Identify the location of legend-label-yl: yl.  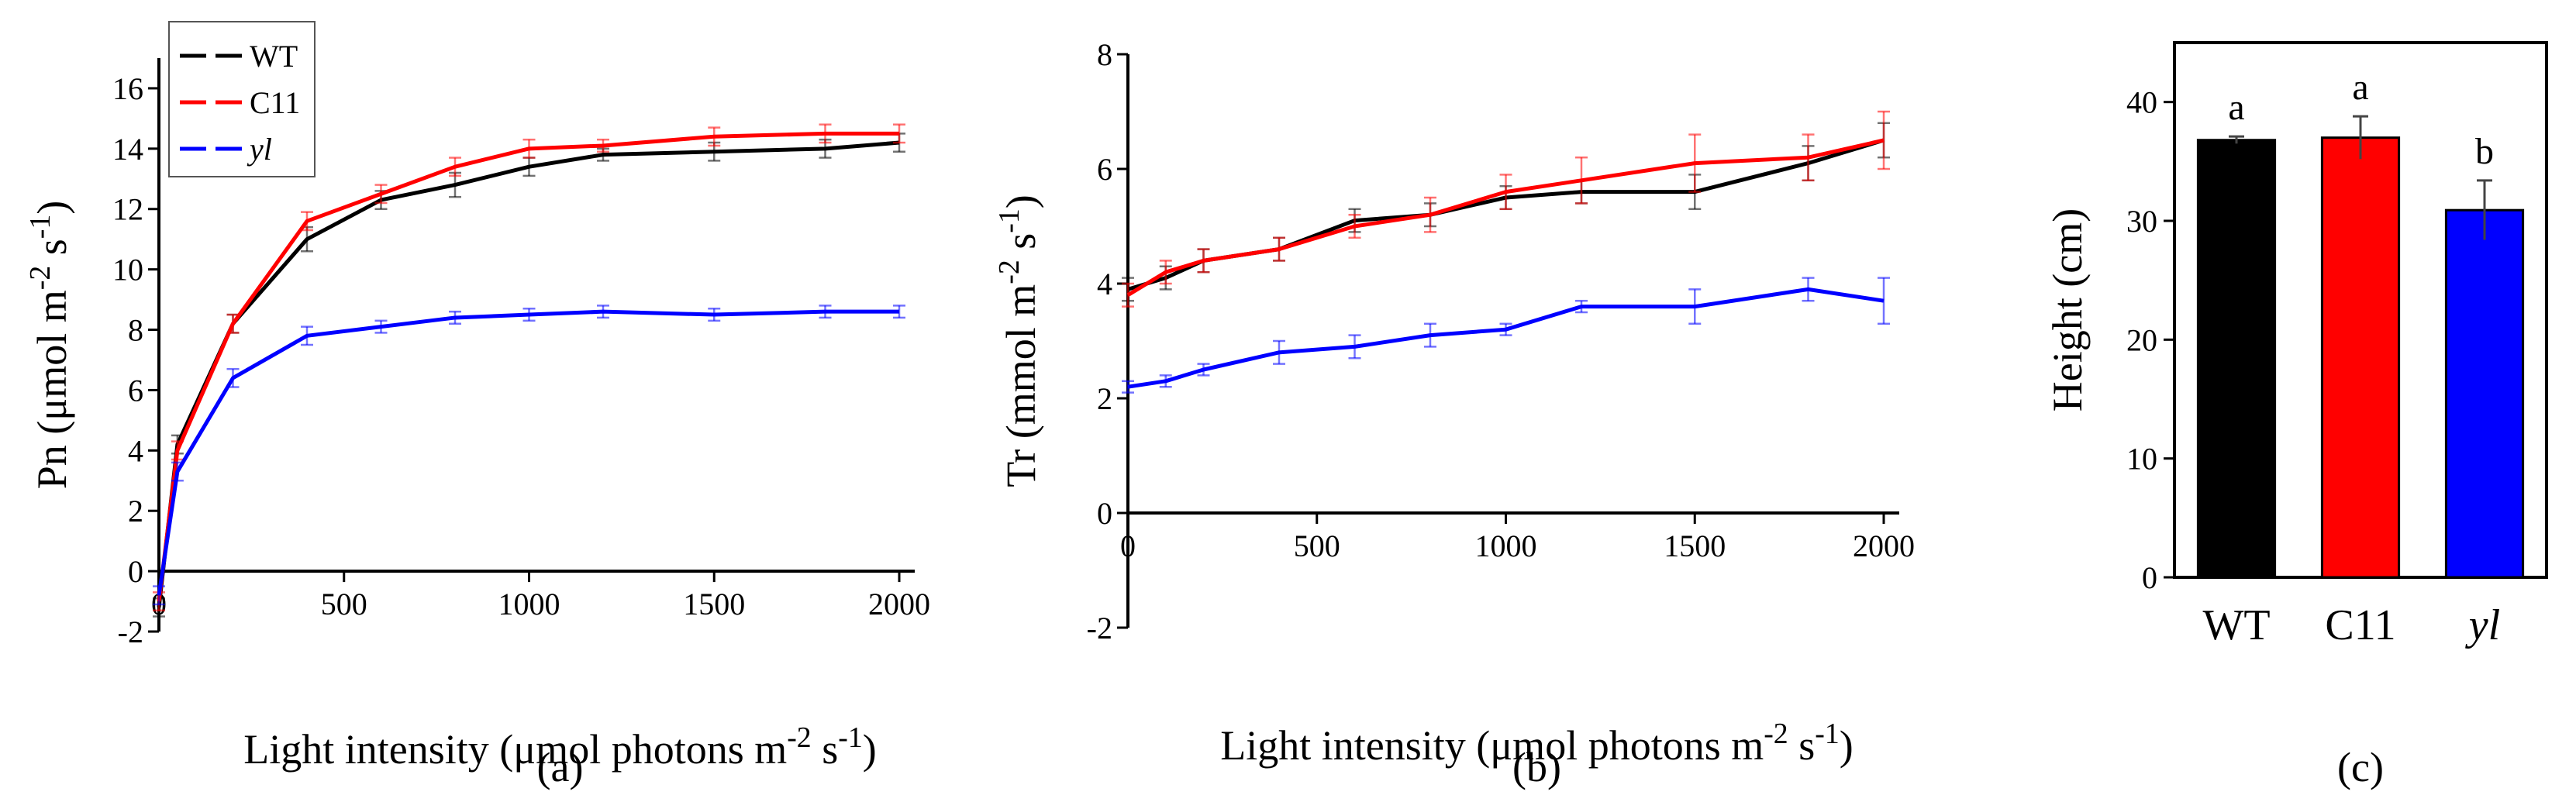
(259, 149).